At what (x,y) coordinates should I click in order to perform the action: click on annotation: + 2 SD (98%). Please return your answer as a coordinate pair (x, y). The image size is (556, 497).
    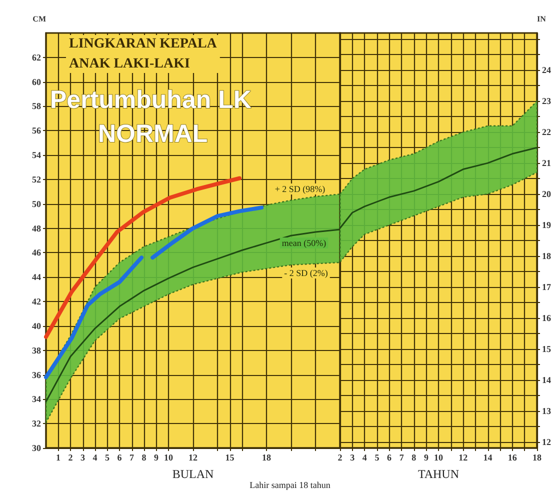
    Looking at the image, I should click on (300, 189).